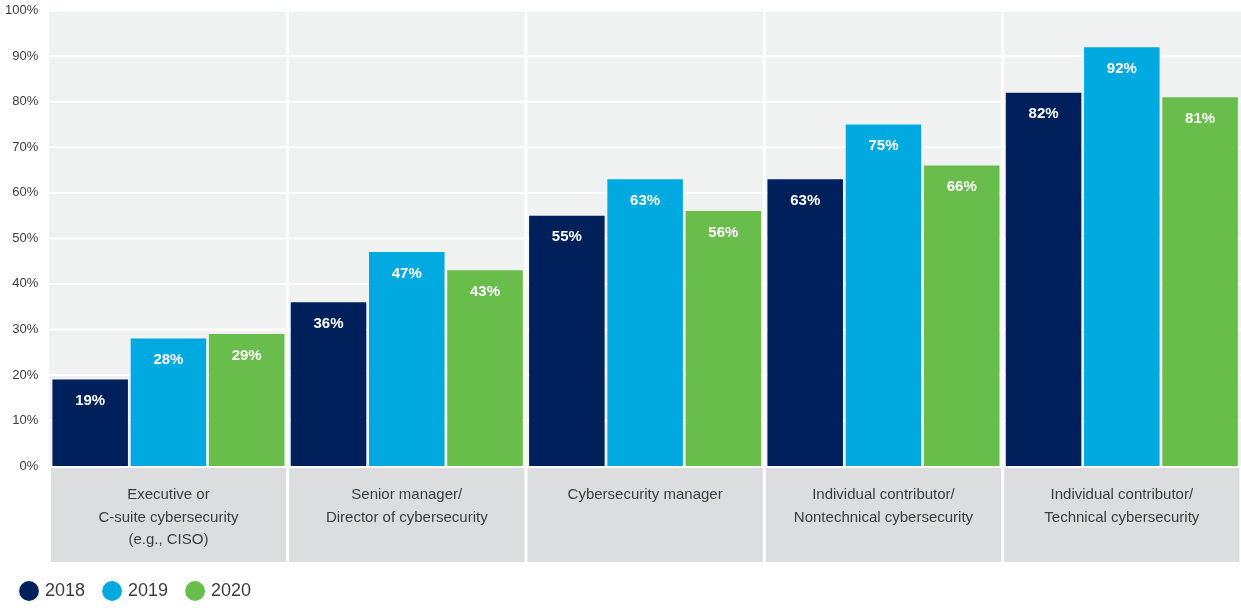 This screenshot has width=1241, height=610. What do you see at coordinates (25, 283) in the screenshot?
I see `y-tick-label: 40%` at bounding box center [25, 283].